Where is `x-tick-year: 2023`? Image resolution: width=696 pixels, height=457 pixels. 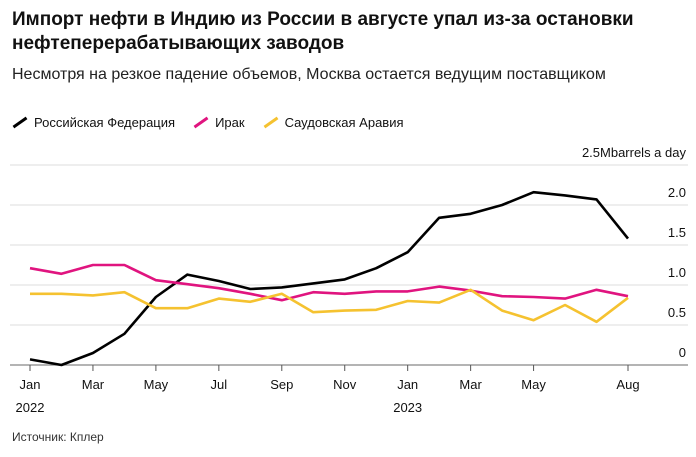 x-tick-year: 2023 is located at coordinates (407, 407).